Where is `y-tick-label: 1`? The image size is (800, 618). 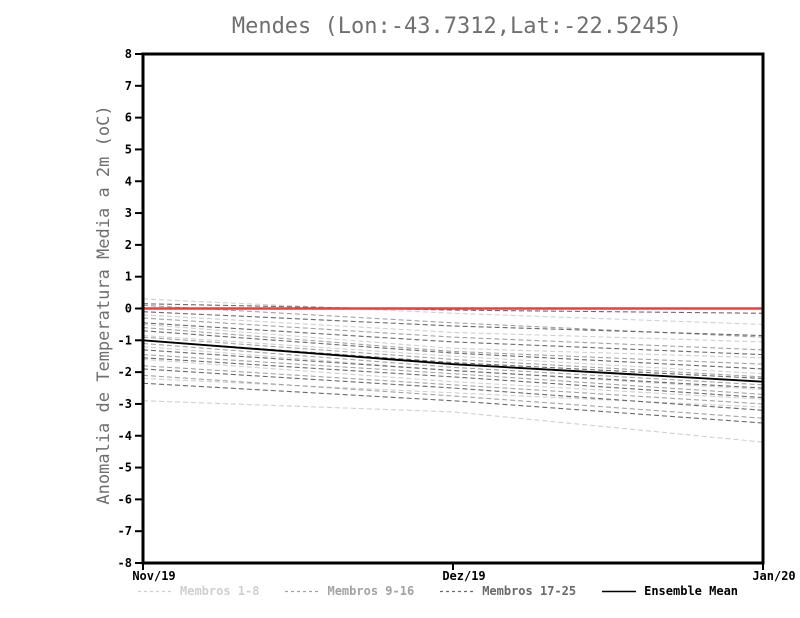
y-tick-label: 1 is located at coordinates (128, 277).